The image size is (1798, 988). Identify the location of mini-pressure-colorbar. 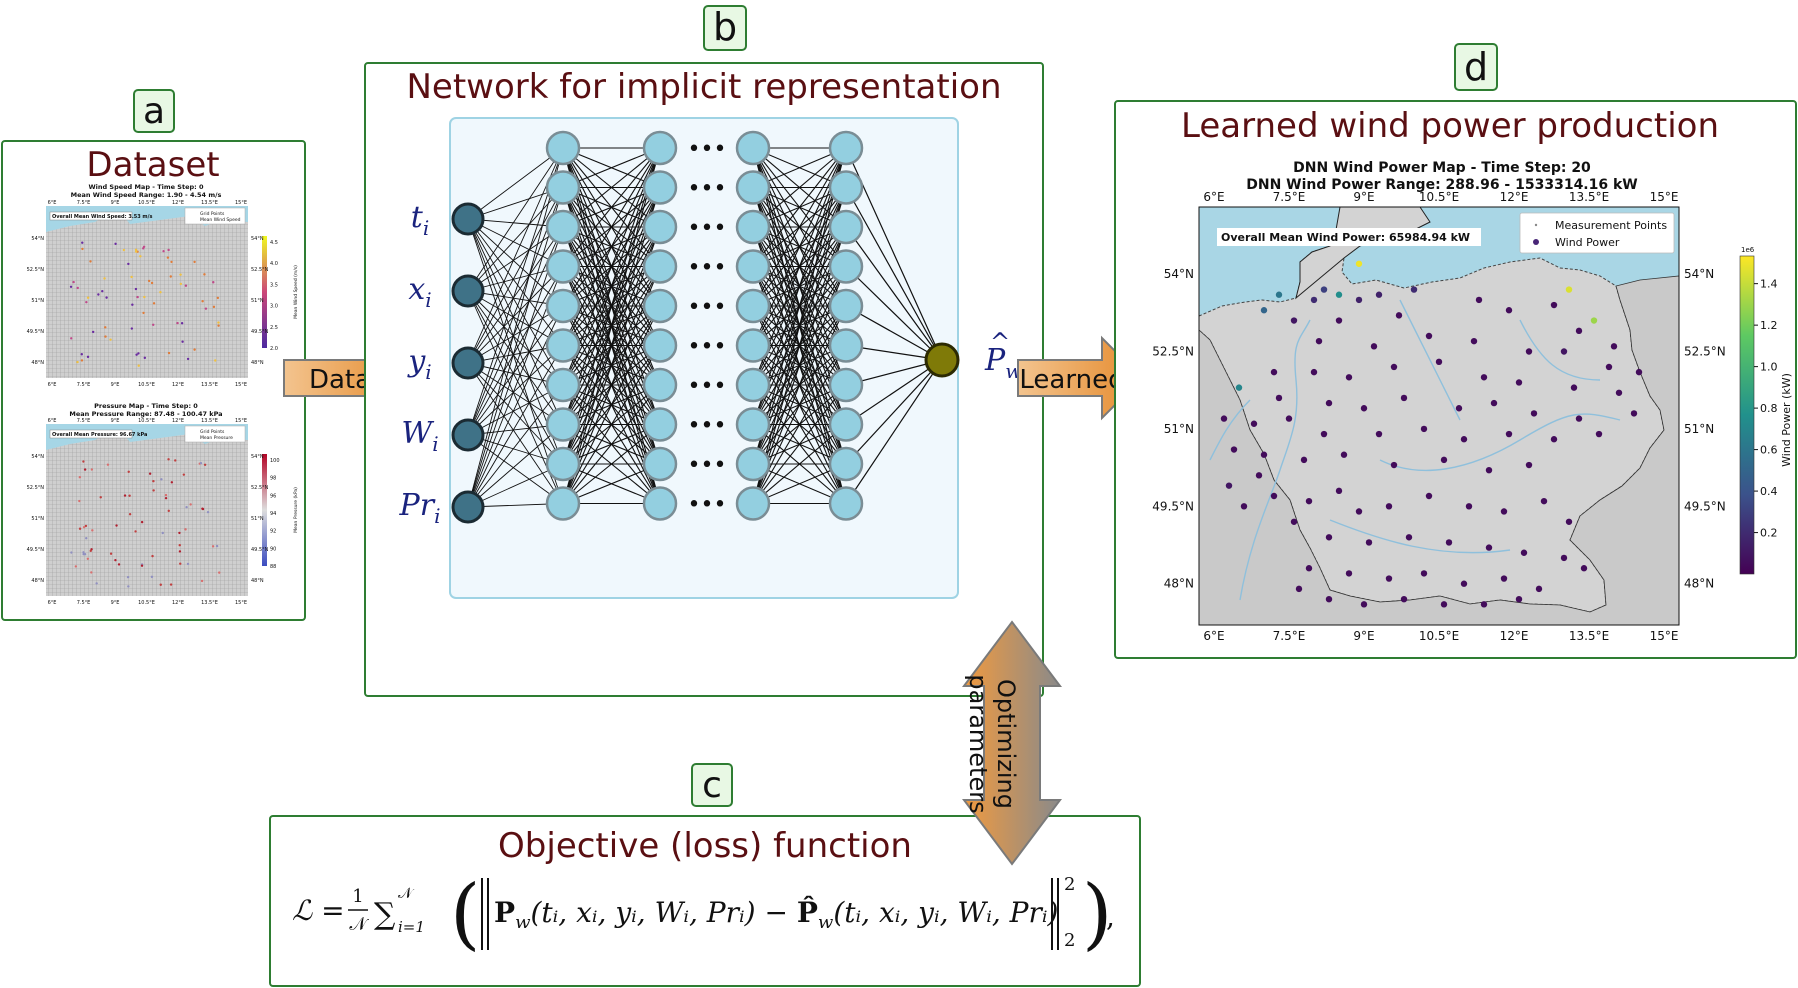
(264, 510).